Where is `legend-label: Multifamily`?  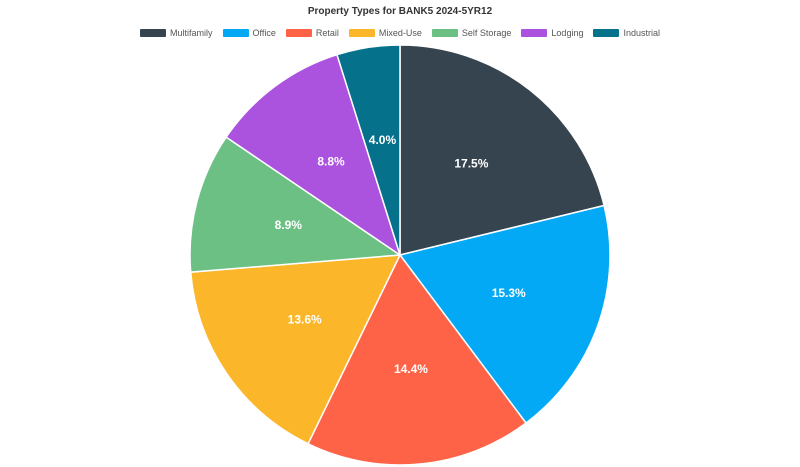 legend-label: Multifamily is located at coordinates (191, 33).